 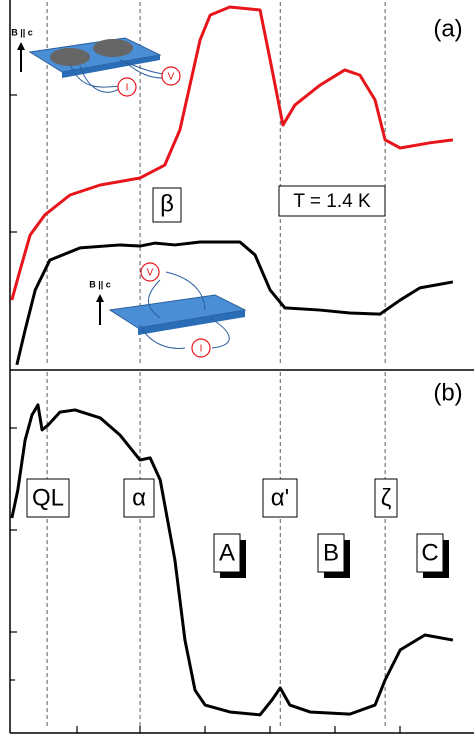 I want to click on ql-label: QL, so click(x=48, y=497).